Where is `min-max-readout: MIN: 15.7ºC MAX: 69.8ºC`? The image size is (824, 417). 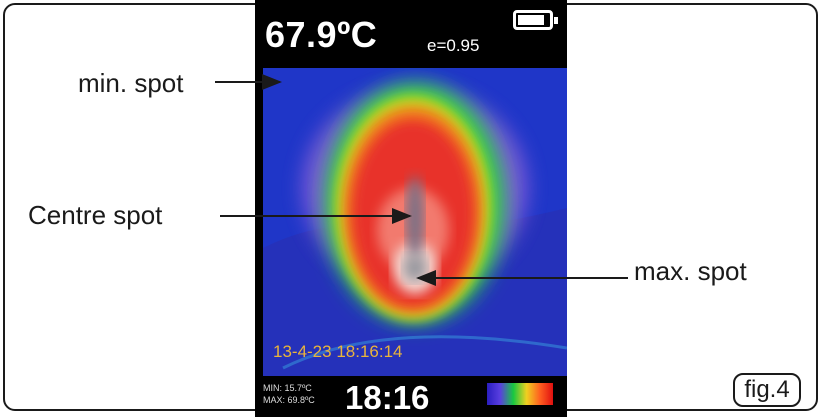 min-max-readout: MIN: 15.7ºC MAX: 69.8ºC is located at coordinates (289, 394).